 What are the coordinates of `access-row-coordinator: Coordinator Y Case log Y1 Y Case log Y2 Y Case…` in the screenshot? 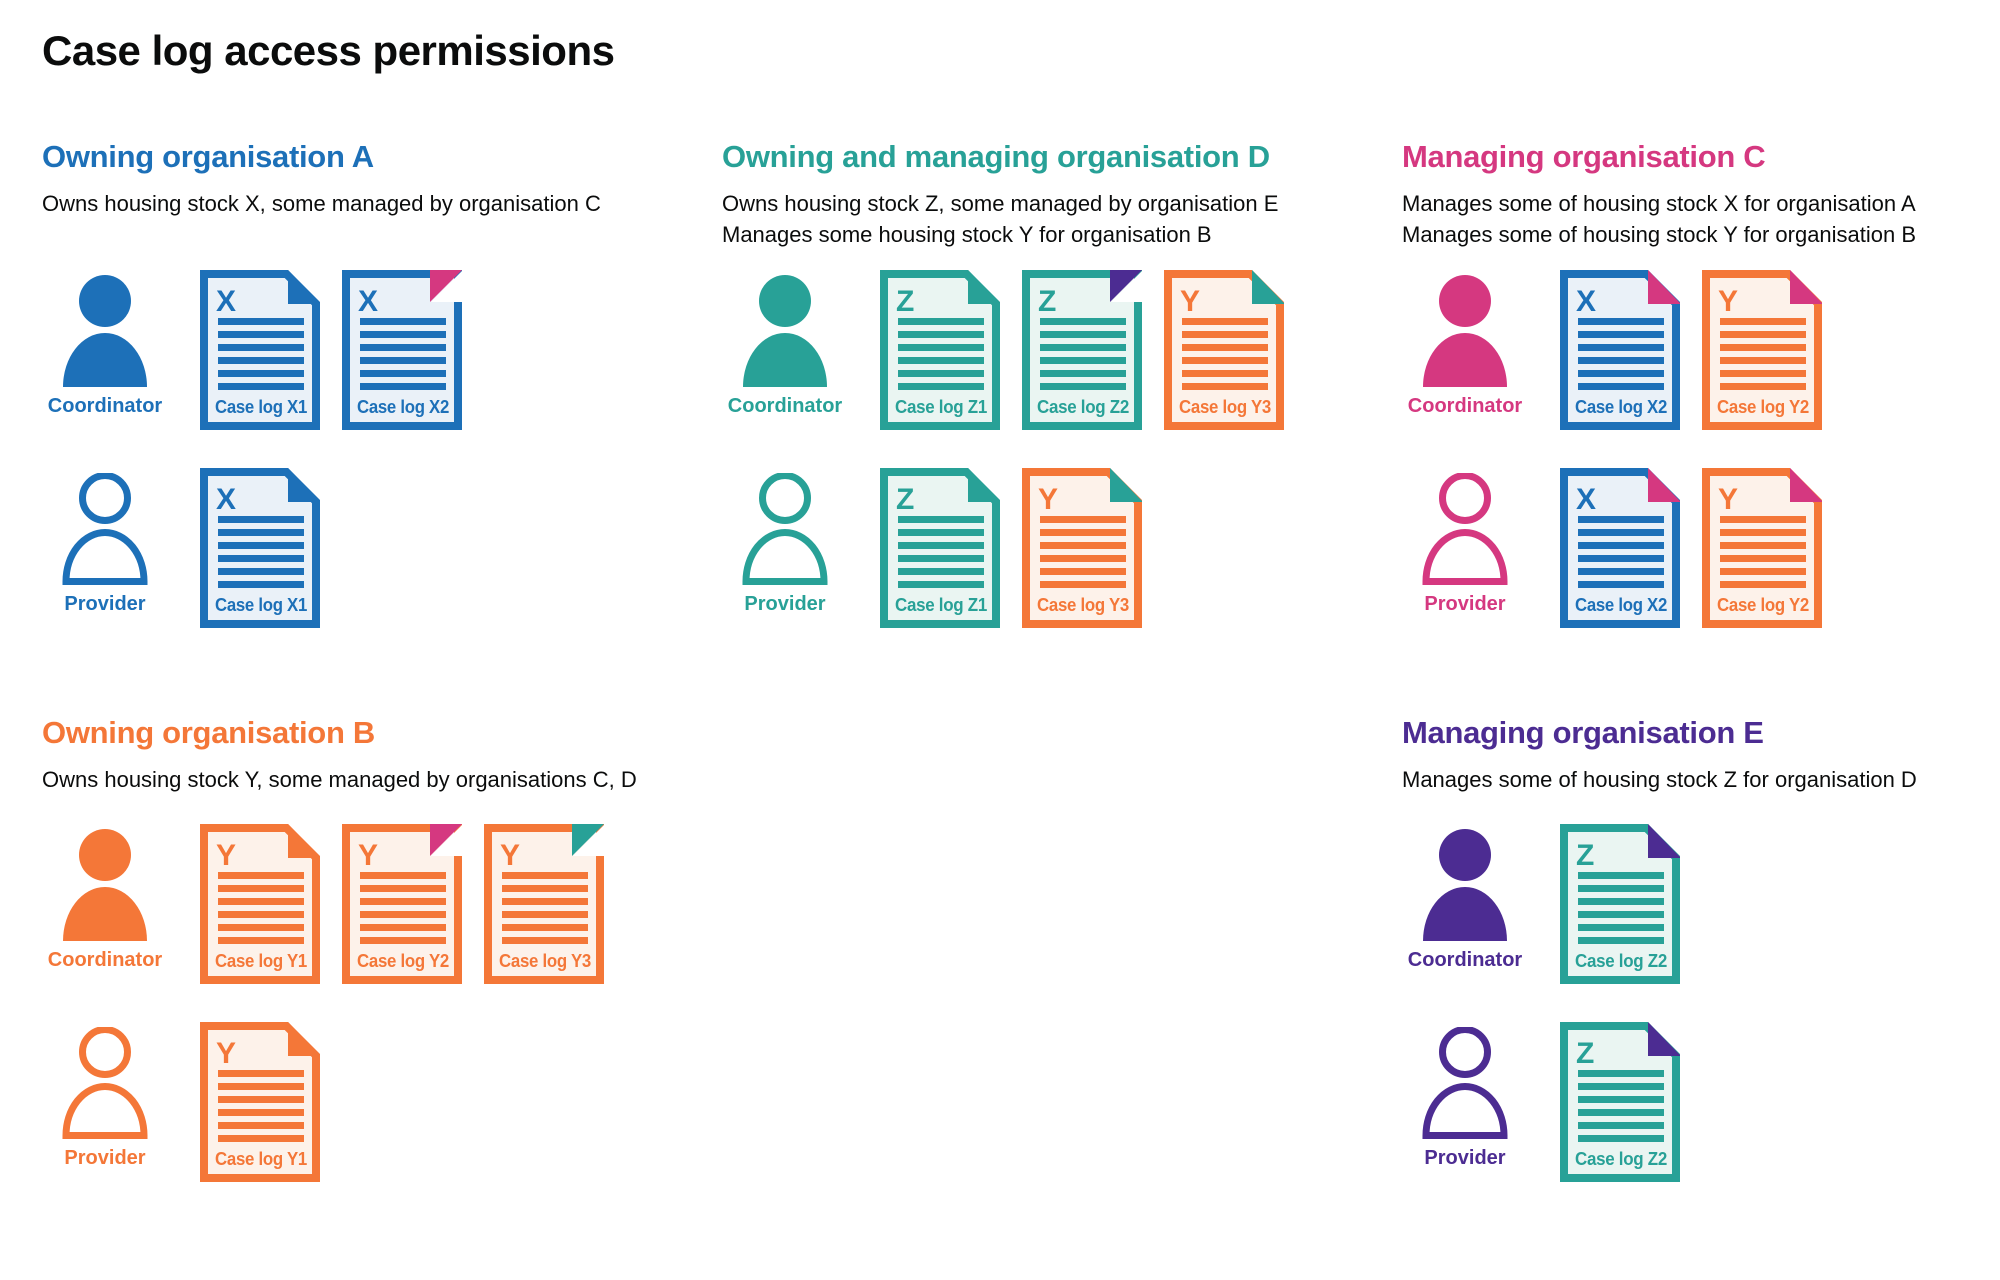 It's located at (372, 904).